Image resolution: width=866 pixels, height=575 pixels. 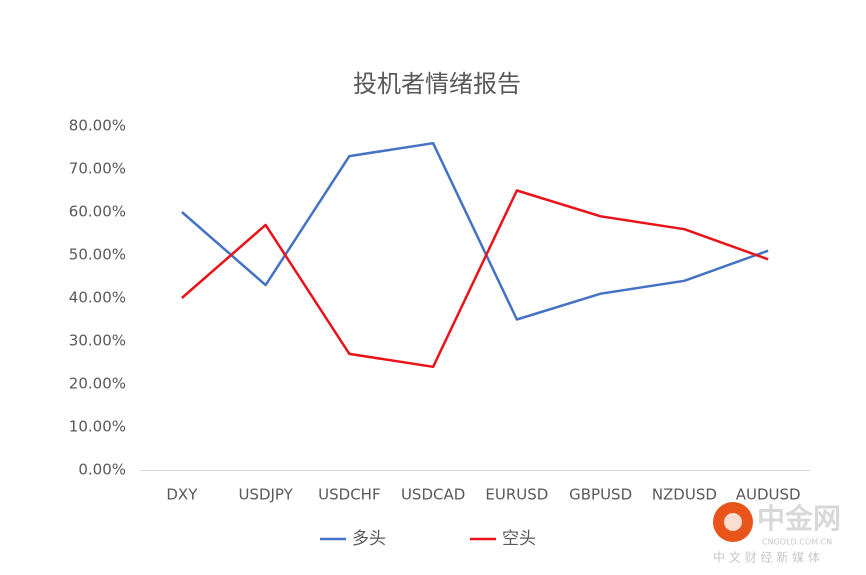 I want to click on watermark-site: CNGOLD.COM.CN, so click(x=797, y=542).